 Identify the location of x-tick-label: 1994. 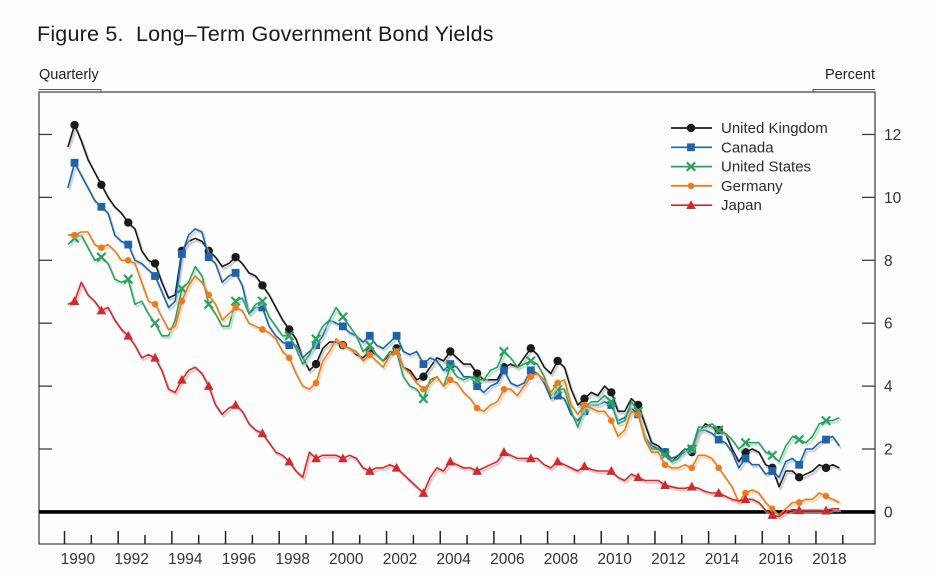
(185, 559).